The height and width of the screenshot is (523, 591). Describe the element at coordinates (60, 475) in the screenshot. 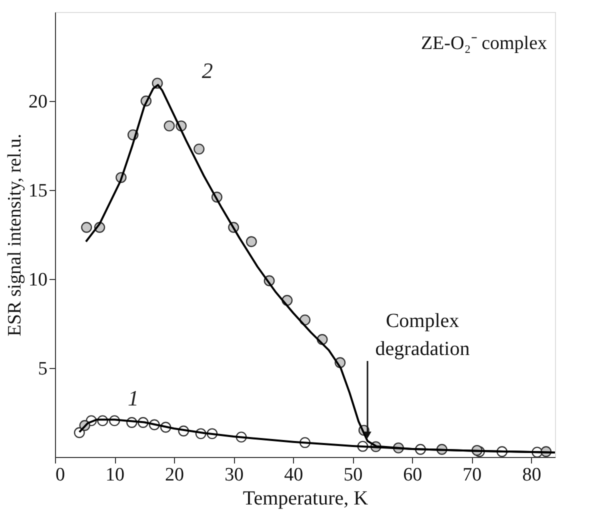

I see `x-tick-label: 0` at that location.